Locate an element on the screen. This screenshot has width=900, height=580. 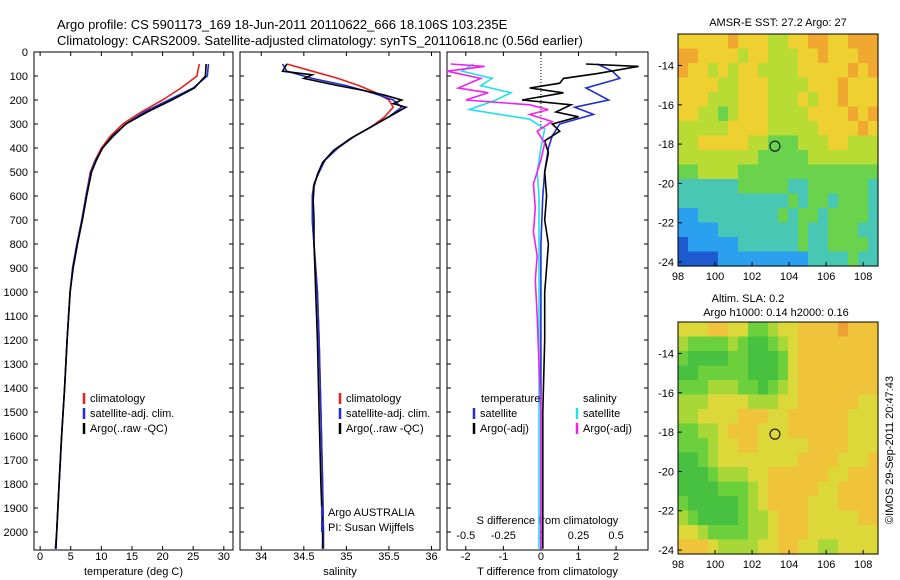
map-subtitle: Argo h1000: 0.14 h2000: 0.16 is located at coordinates (776, 313).